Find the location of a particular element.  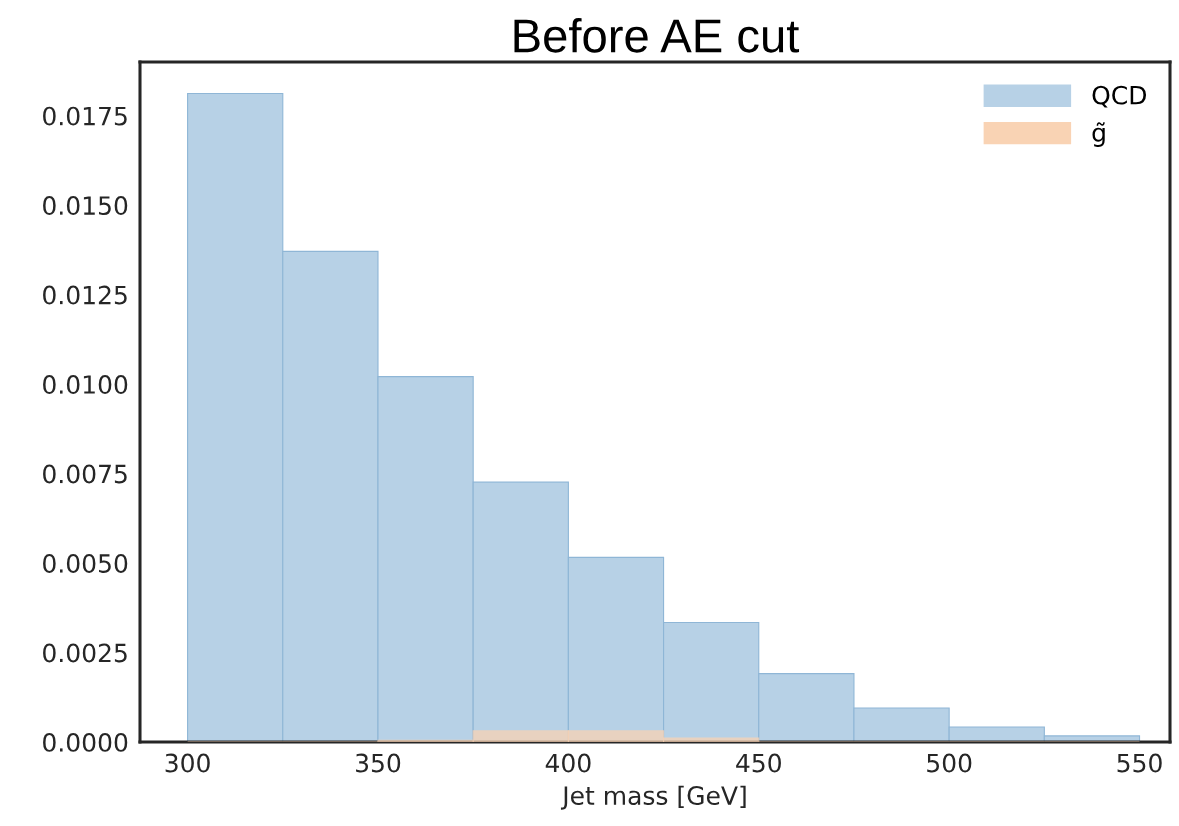

y-tick-label: 0.0025 is located at coordinates (85, 653).